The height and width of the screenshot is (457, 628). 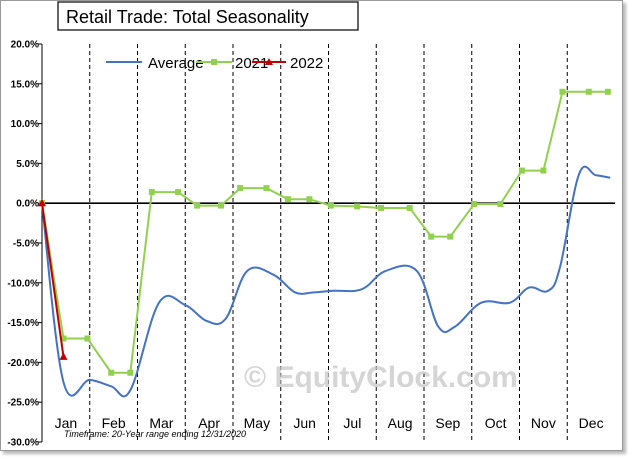 I want to click on x-axis: Jan Feb Mar Apr May Jun Jul Aug Sep Oct Nov Dec, so click(x=329, y=423).